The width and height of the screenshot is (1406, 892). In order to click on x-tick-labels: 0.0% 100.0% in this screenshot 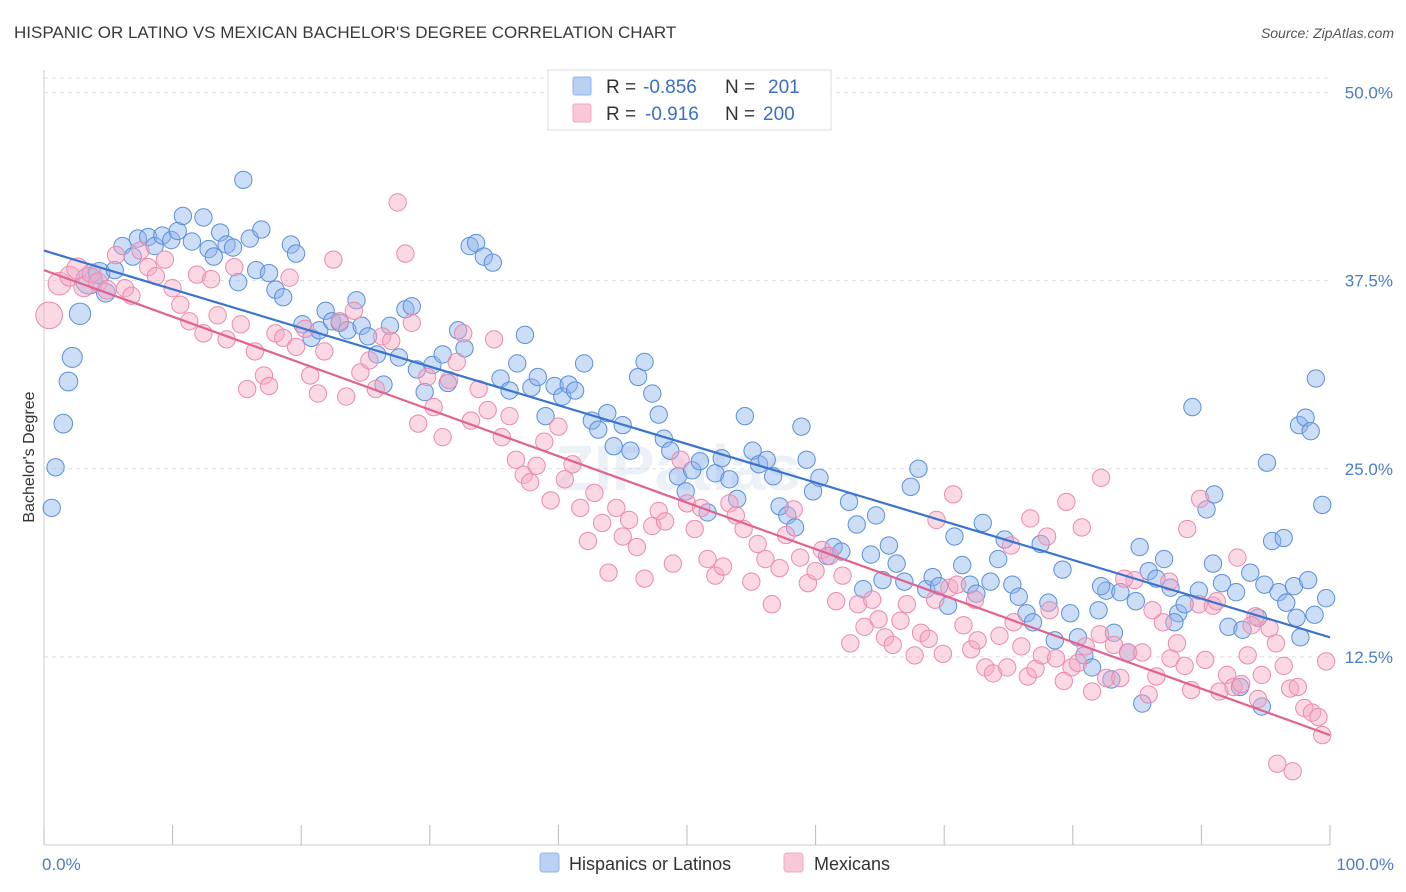, I will do `click(718, 864)`.